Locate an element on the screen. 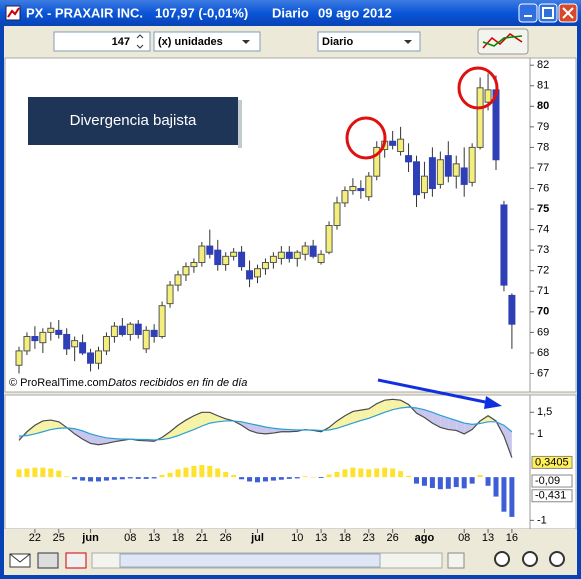 The height and width of the screenshot is (579, 581). arrow-head is located at coordinates (493, 402).